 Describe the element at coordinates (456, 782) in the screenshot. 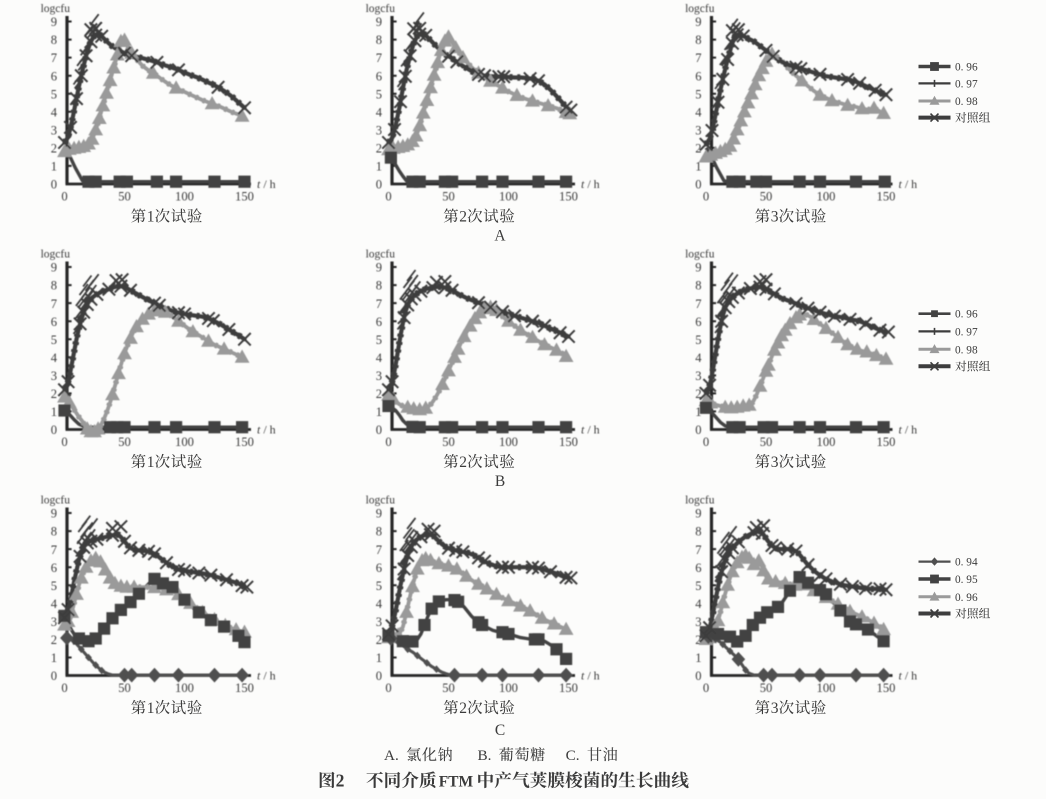

I see `svg-text: FTM` at that location.